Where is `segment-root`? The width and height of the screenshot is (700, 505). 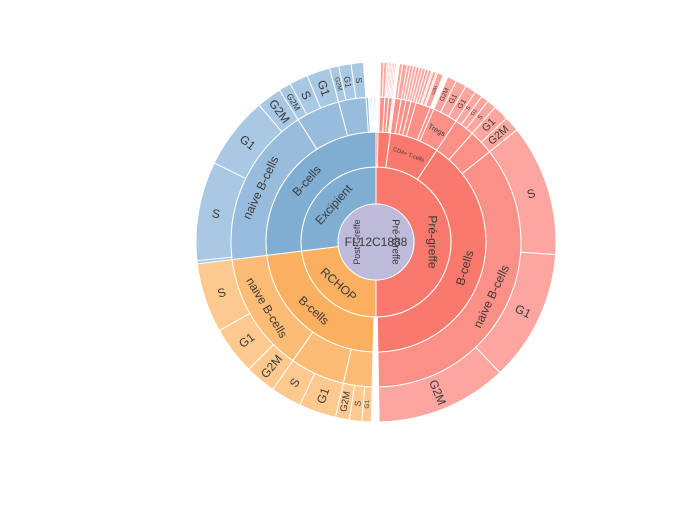
segment-root is located at coordinates (376, 242).